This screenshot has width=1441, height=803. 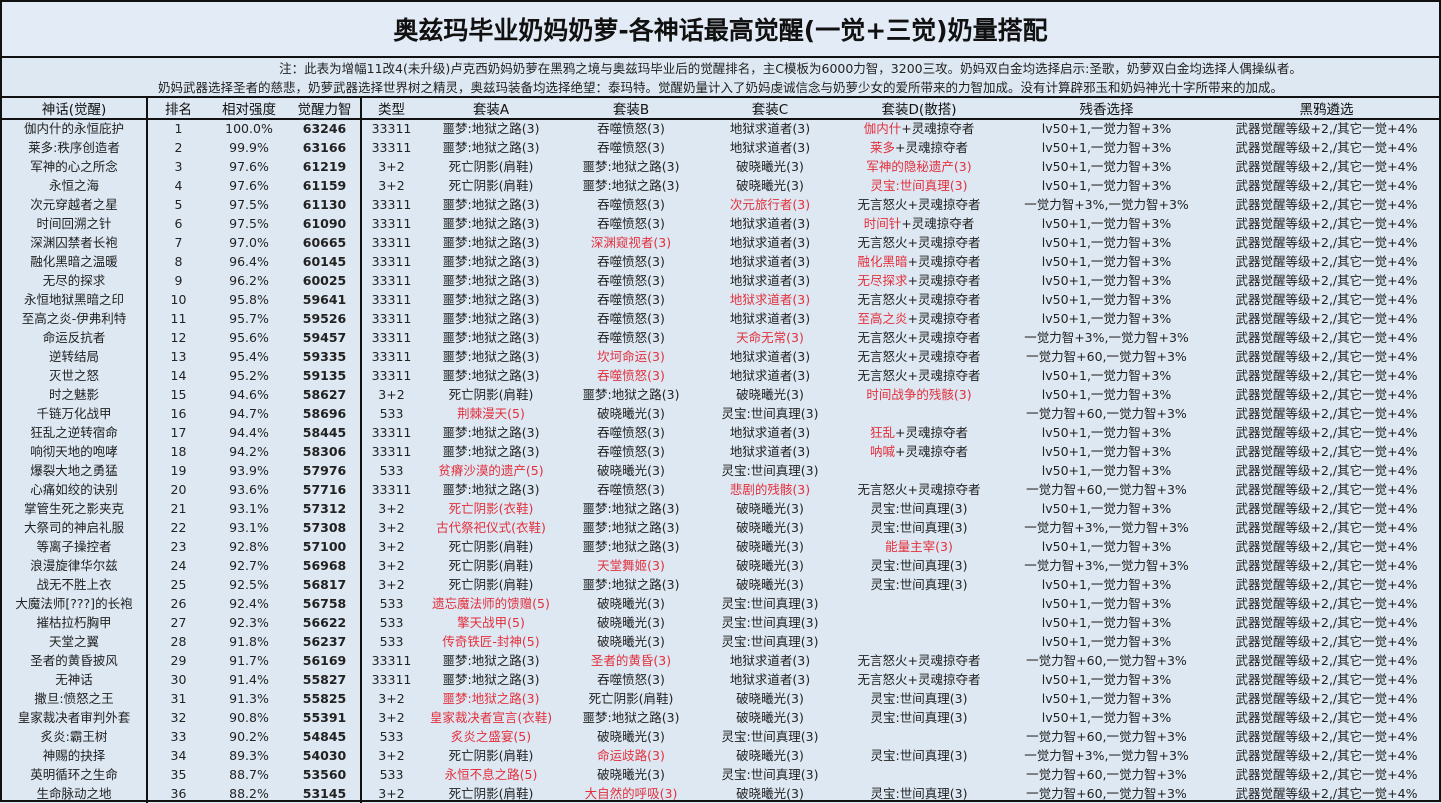 I want to click on relative-strength: 91.8%, so click(x=249, y=641).